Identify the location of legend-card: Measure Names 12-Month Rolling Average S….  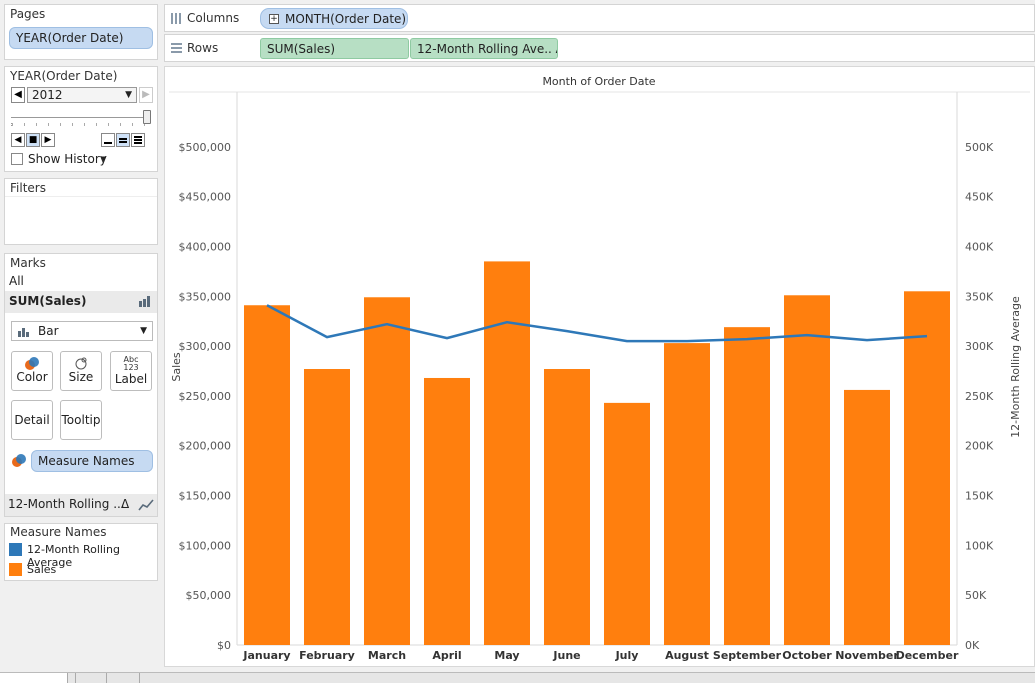
(81, 552).